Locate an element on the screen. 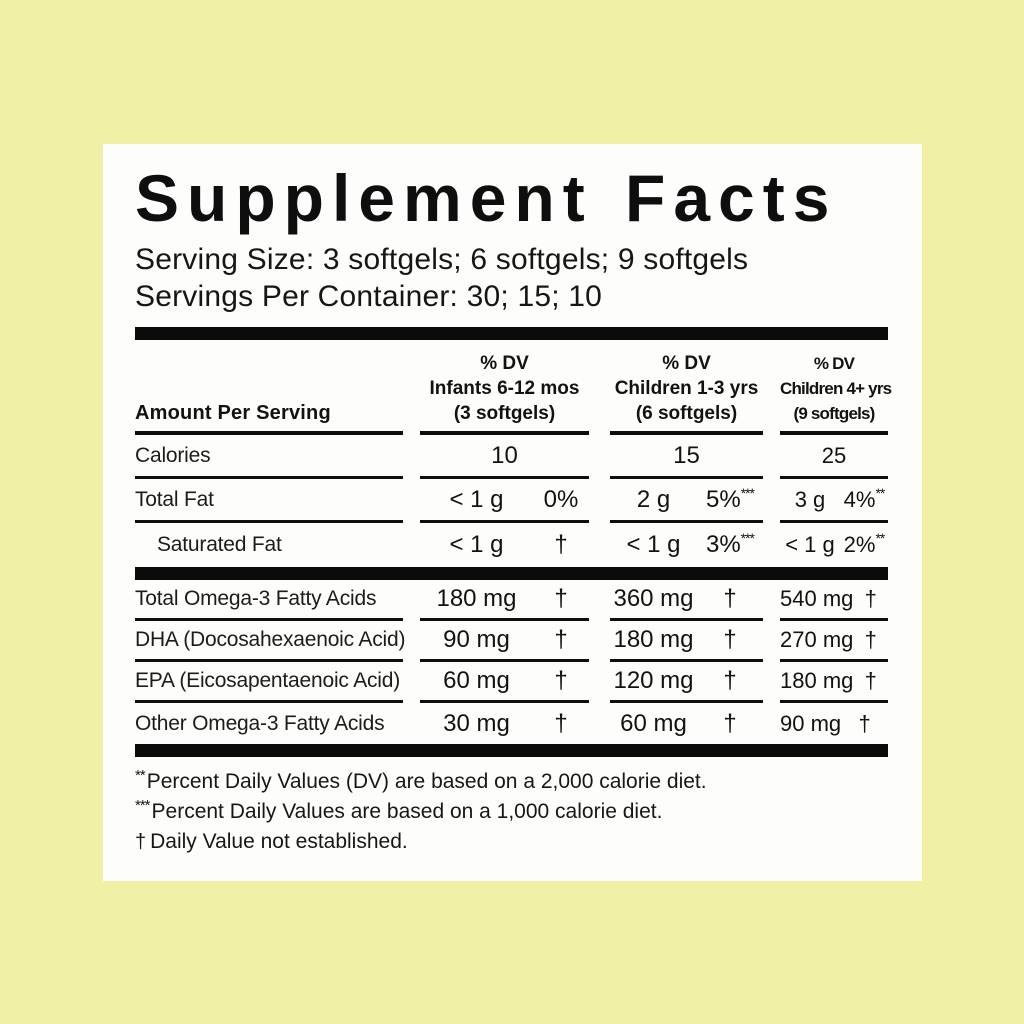 The width and height of the screenshot is (1024, 1024). saturated-fat-children-1-3: < 1 g 3%*** is located at coordinates (690, 544).